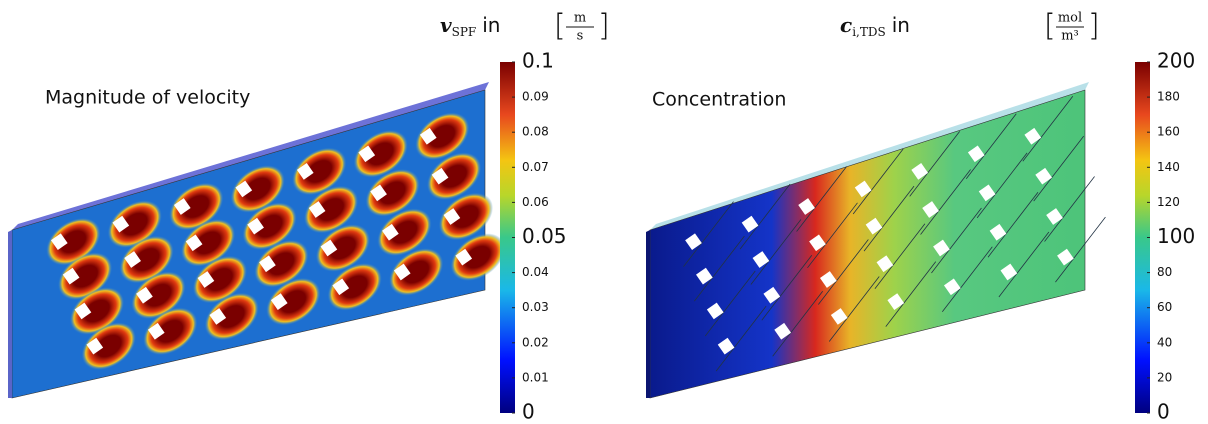 The width and height of the screenshot is (1208, 424). I want to click on colorbar-tick-label: 0, so click(528, 412).